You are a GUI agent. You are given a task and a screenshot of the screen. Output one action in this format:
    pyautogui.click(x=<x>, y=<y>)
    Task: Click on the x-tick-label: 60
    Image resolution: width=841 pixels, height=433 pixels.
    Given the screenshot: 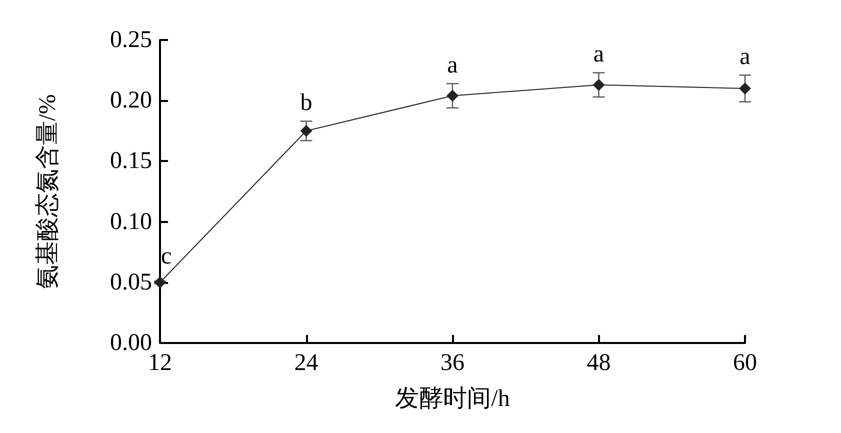 What is the action you would take?
    pyautogui.click(x=745, y=363)
    